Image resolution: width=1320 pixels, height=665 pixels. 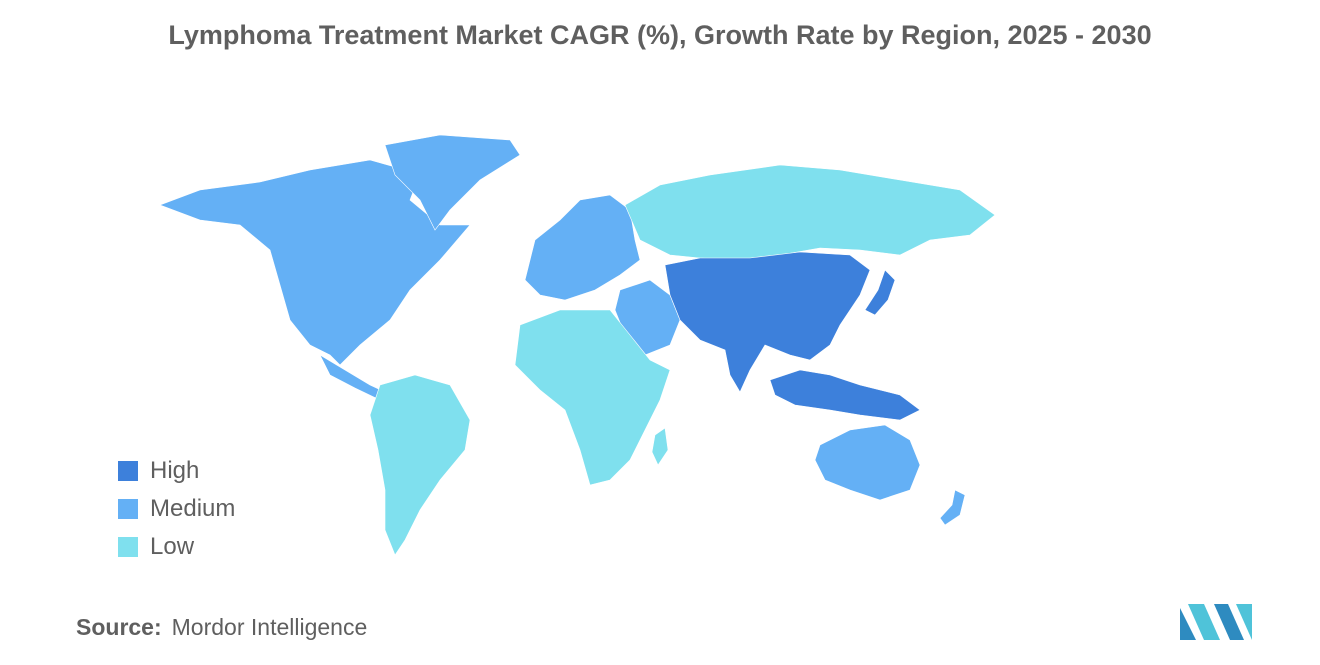 I want to click on legend-item-low: Low, so click(x=176, y=547).